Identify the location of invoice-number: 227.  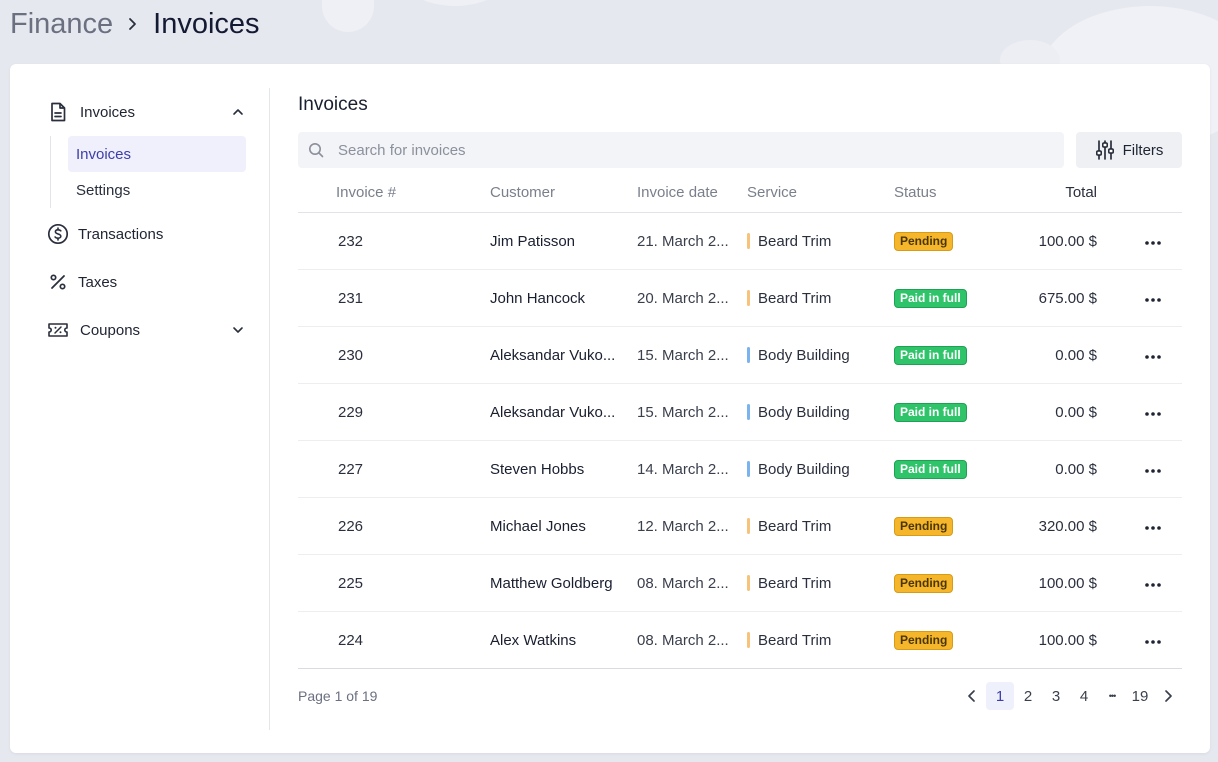
(394, 469).